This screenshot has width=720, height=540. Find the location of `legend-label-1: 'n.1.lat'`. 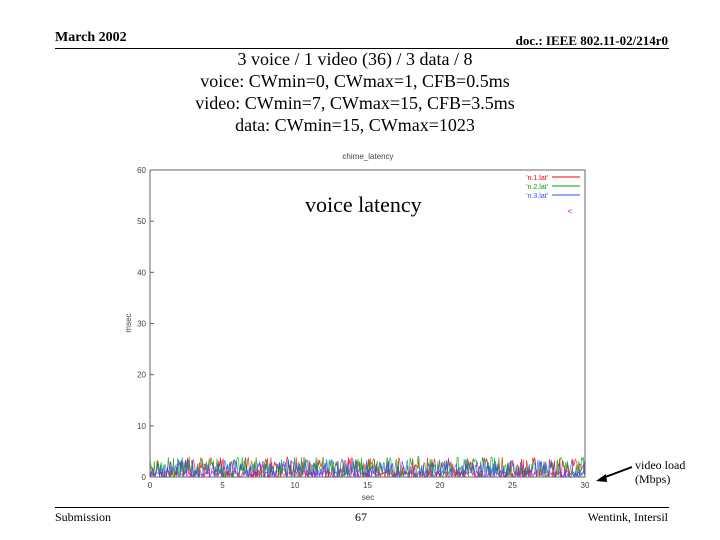

legend-label-1: 'n.1.lat' is located at coordinates (537, 178).